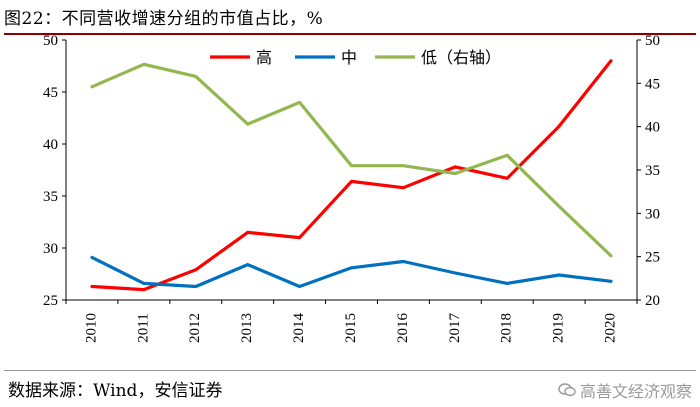 The image size is (700, 407). Describe the element at coordinates (350, 34) in the screenshot. I see `title-rule` at that location.